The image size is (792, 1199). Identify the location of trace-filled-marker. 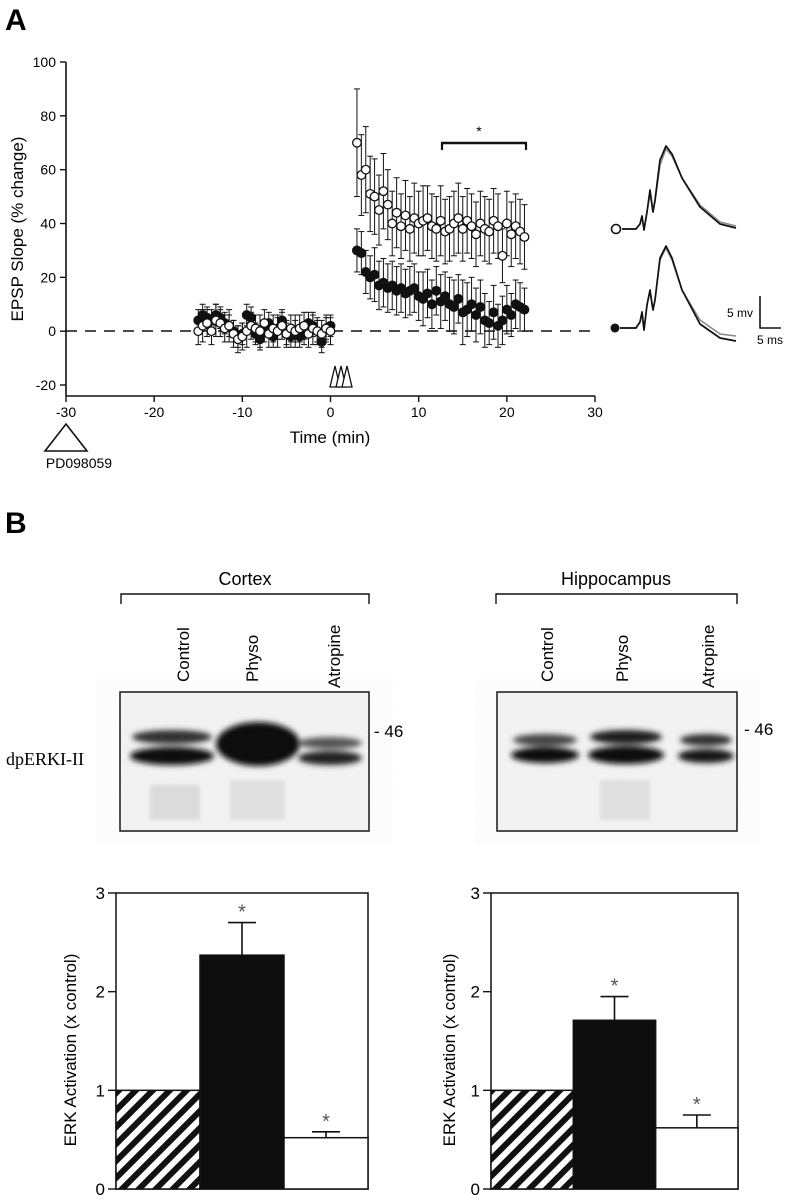
(615, 328).